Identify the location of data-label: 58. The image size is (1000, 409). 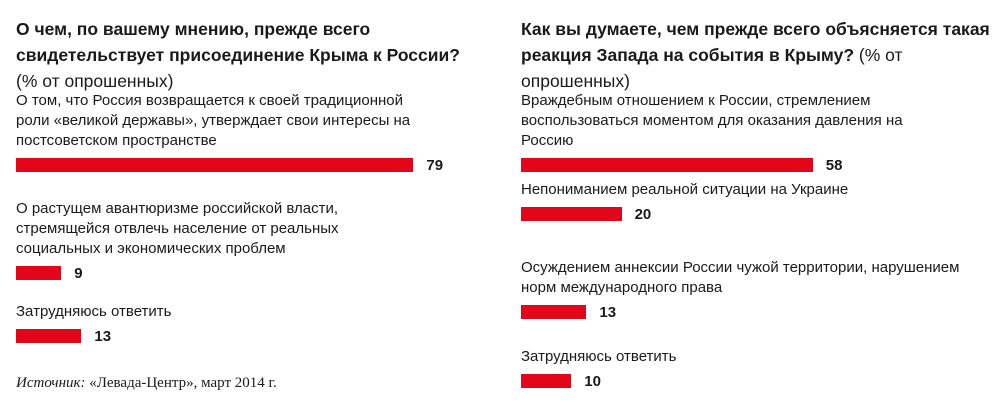
(834, 165).